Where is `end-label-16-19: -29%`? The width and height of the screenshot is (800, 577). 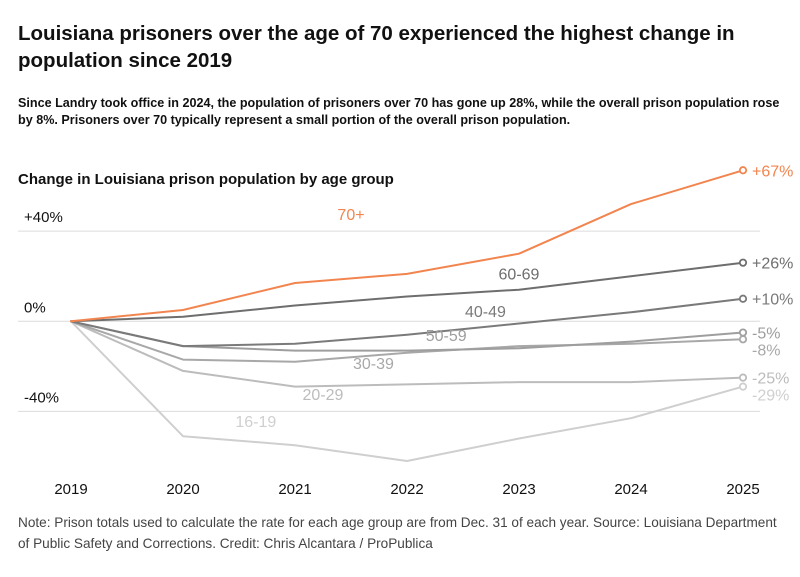 end-label-16-19: -29% is located at coordinates (770, 396).